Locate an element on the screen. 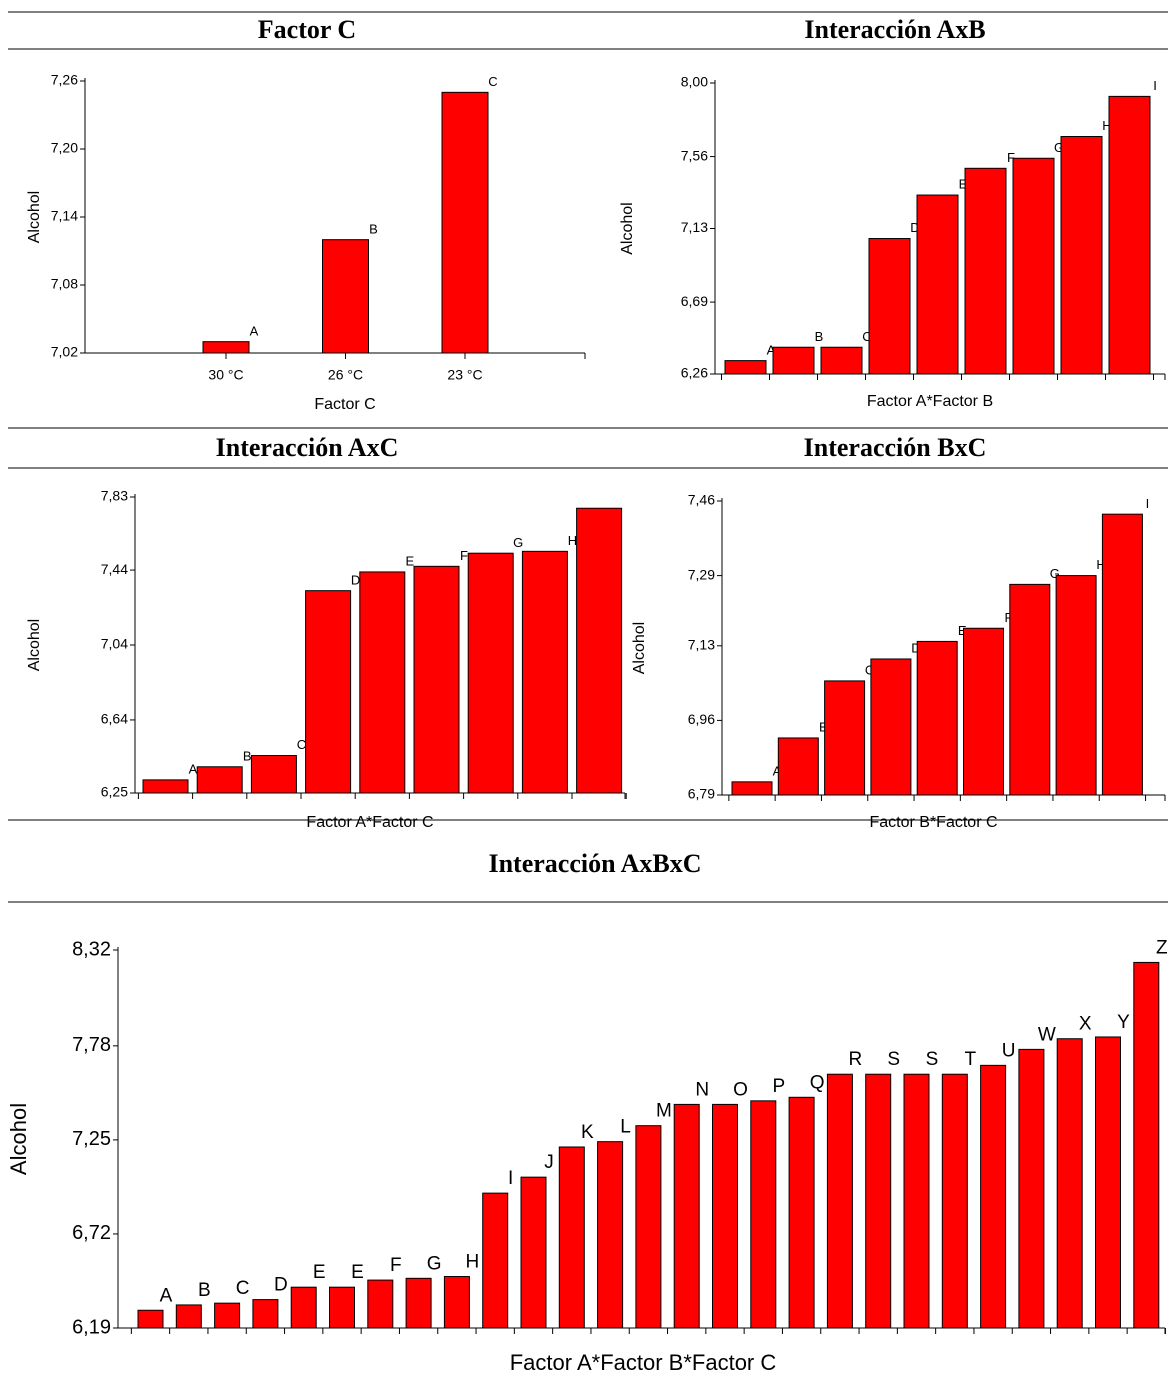 The image size is (1170, 1376). significance-letter: I is located at coordinates (1148, 503).